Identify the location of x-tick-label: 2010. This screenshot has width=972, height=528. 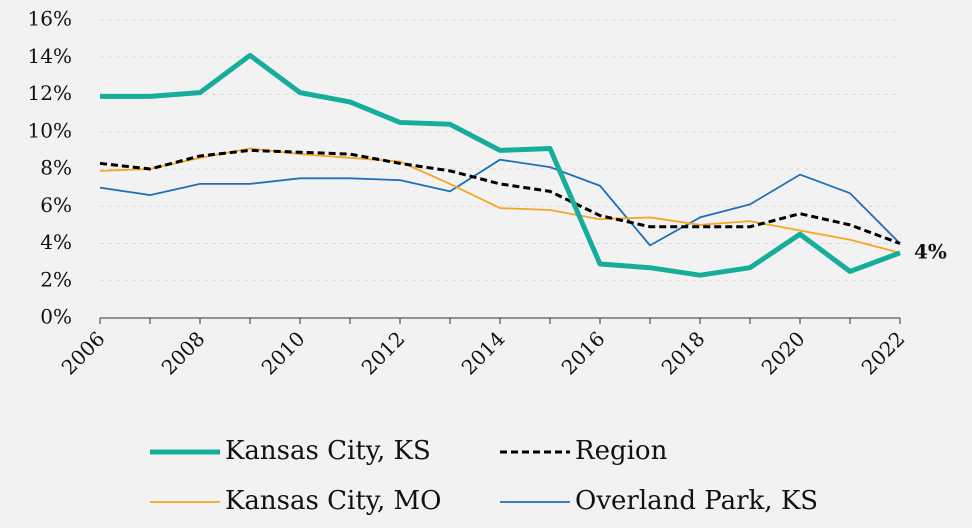
(283, 353).